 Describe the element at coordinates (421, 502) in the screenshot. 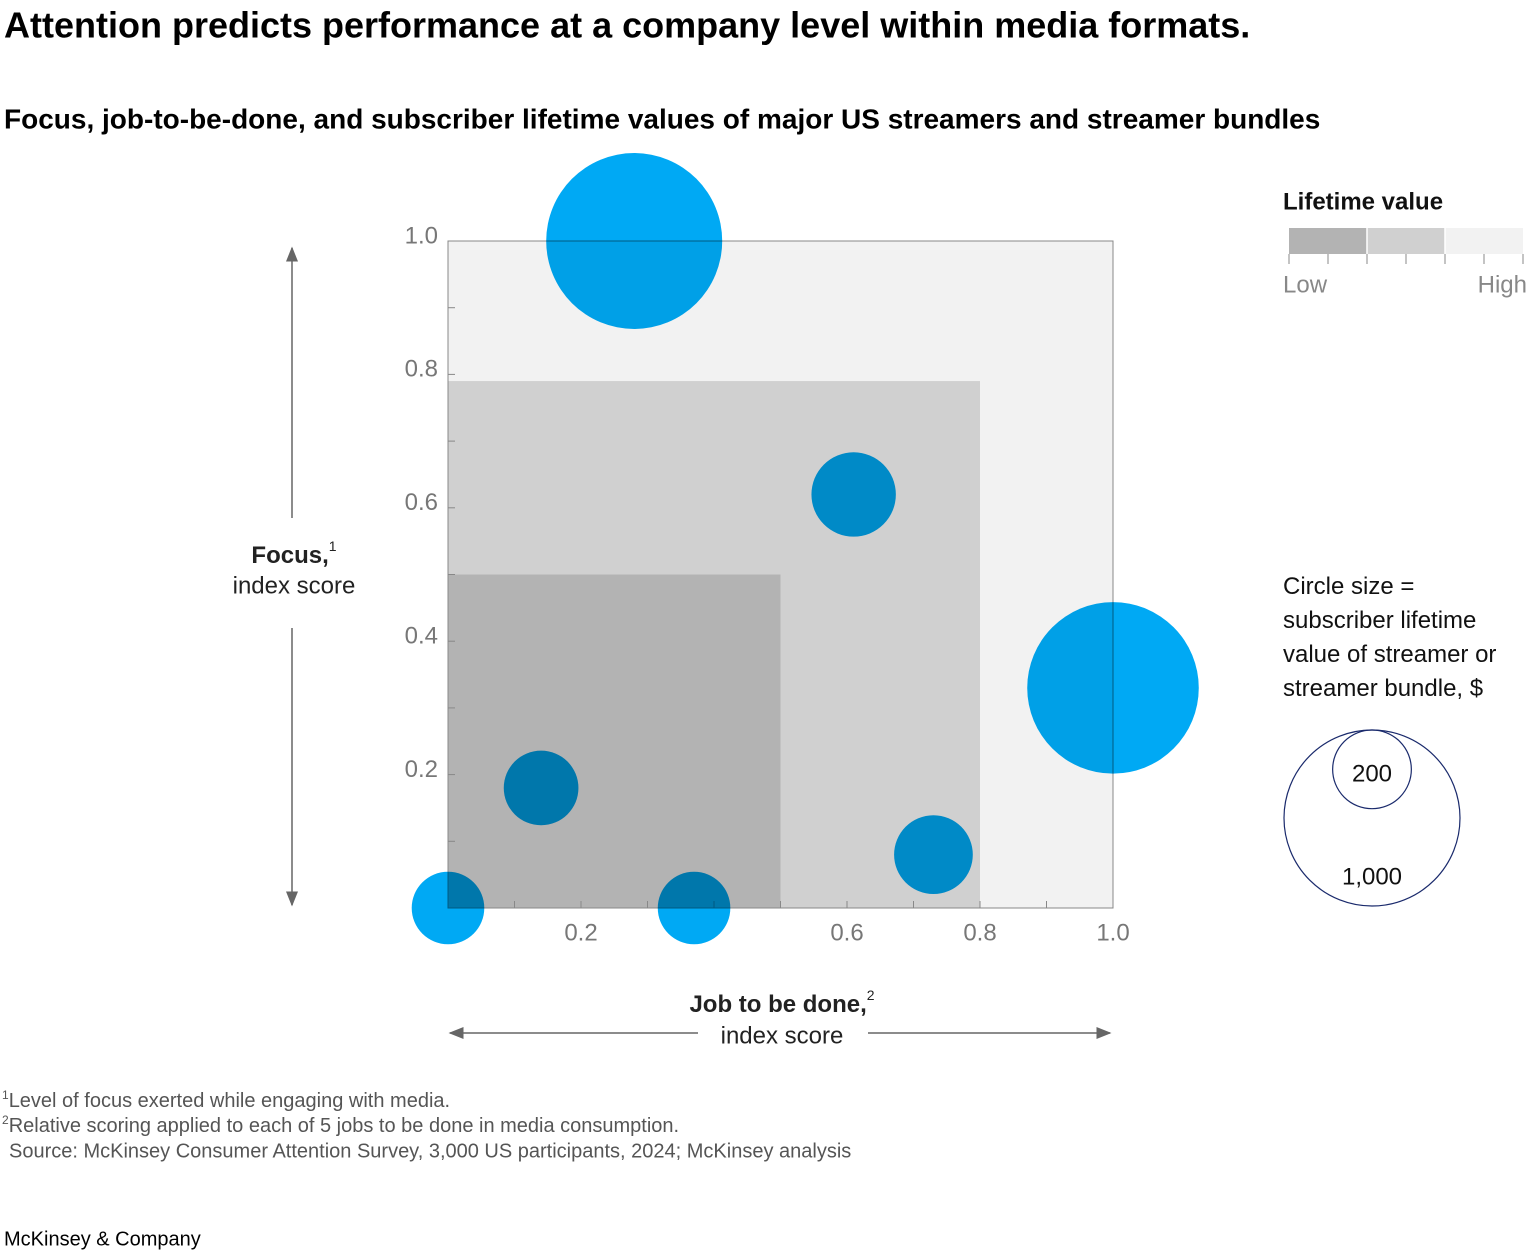

I see `y-tick-label: 0.6` at that location.